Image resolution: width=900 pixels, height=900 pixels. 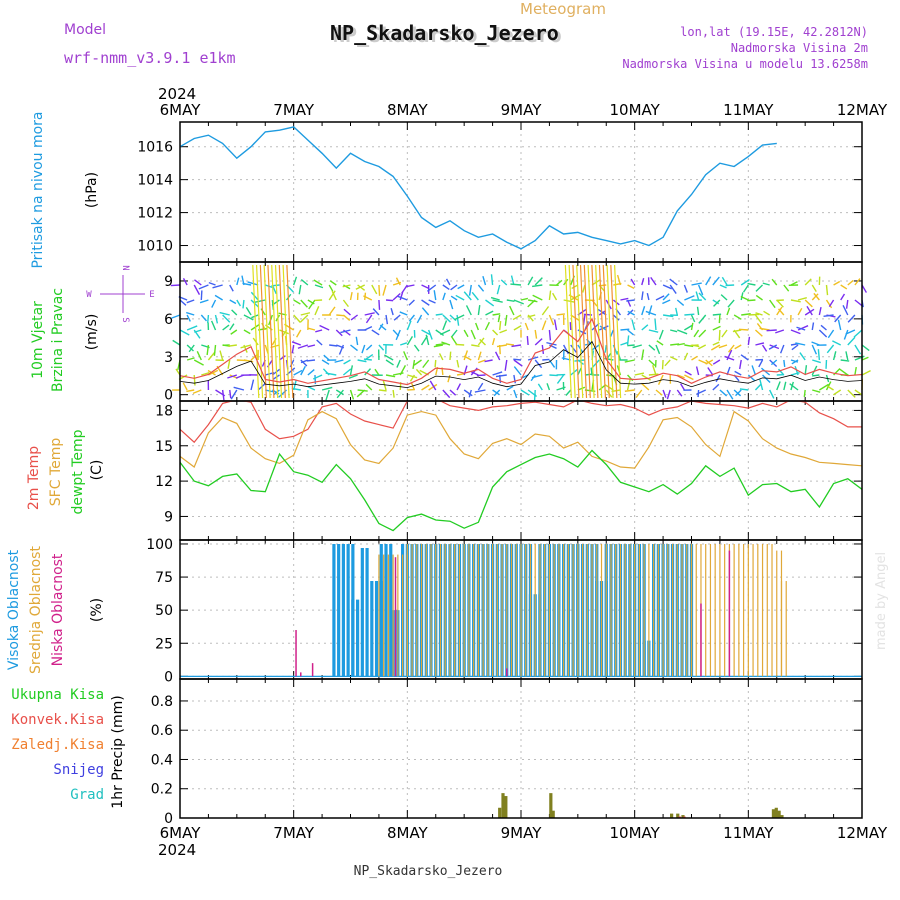 I want to click on pressure-panel: 1016 1014 1012 1010, so click(x=500, y=192).